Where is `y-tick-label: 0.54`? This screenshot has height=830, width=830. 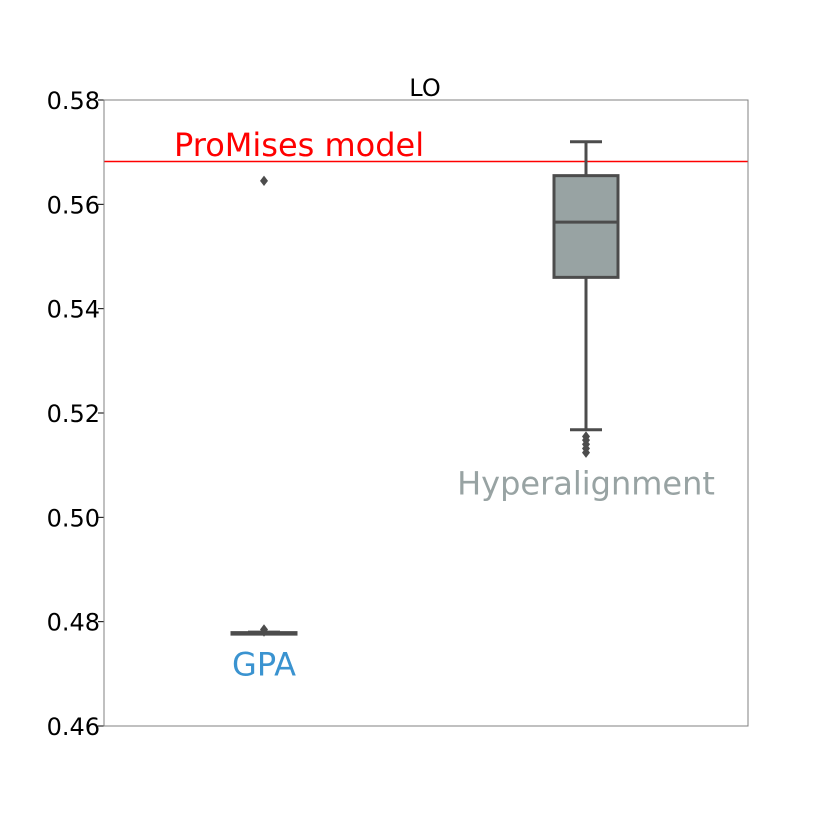 y-tick-label: 0.54 is located at coordinates (73, 310).